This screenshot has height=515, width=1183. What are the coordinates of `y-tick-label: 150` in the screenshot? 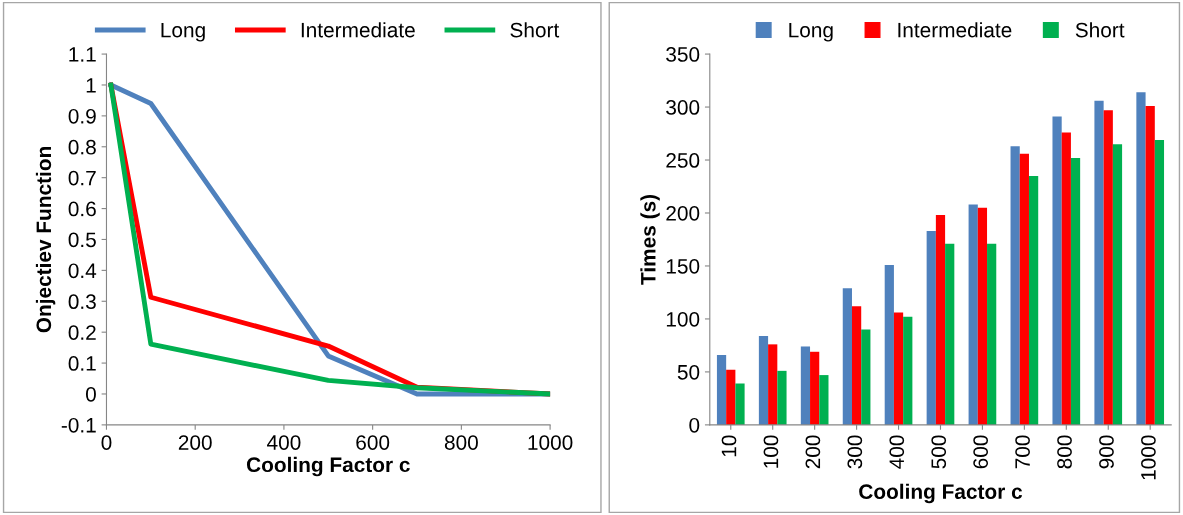 It's located at (683, 266).